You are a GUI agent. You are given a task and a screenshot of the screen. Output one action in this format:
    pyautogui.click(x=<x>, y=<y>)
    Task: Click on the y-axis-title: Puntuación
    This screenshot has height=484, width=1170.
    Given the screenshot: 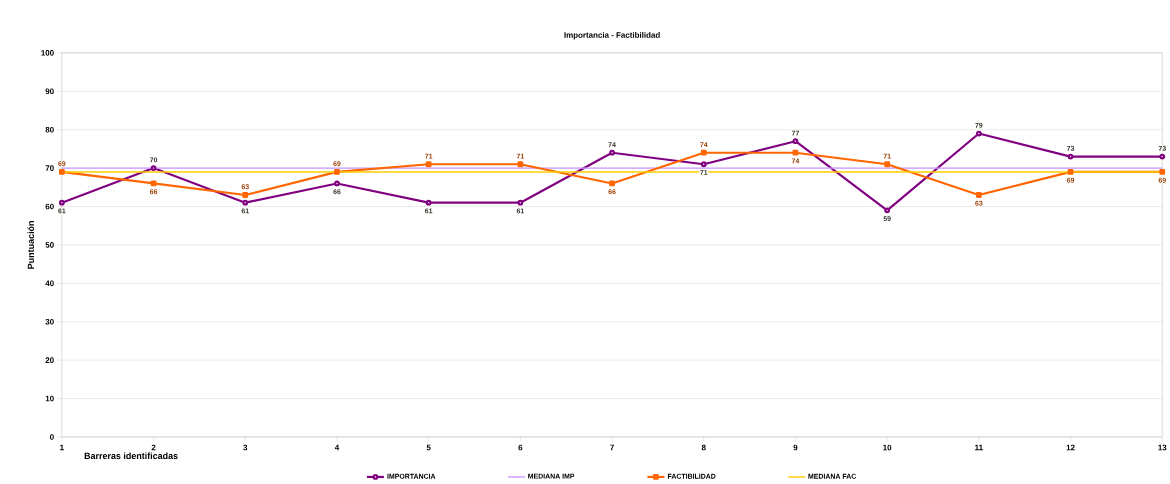 What is the action you would take?
    pyautogui.click(x=31, y=245)
    